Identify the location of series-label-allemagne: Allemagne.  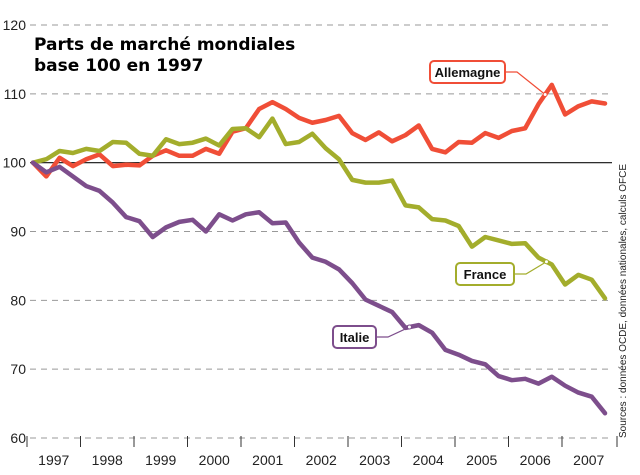
(468, 72).